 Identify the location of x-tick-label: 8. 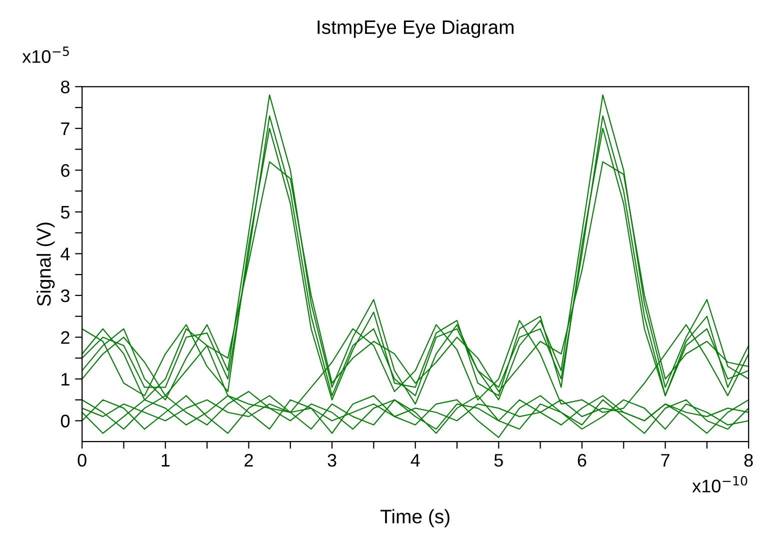
(748, 460).